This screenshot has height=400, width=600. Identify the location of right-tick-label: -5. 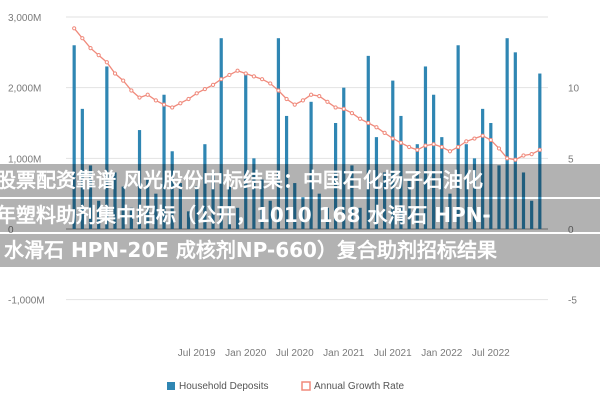
(572, 301).